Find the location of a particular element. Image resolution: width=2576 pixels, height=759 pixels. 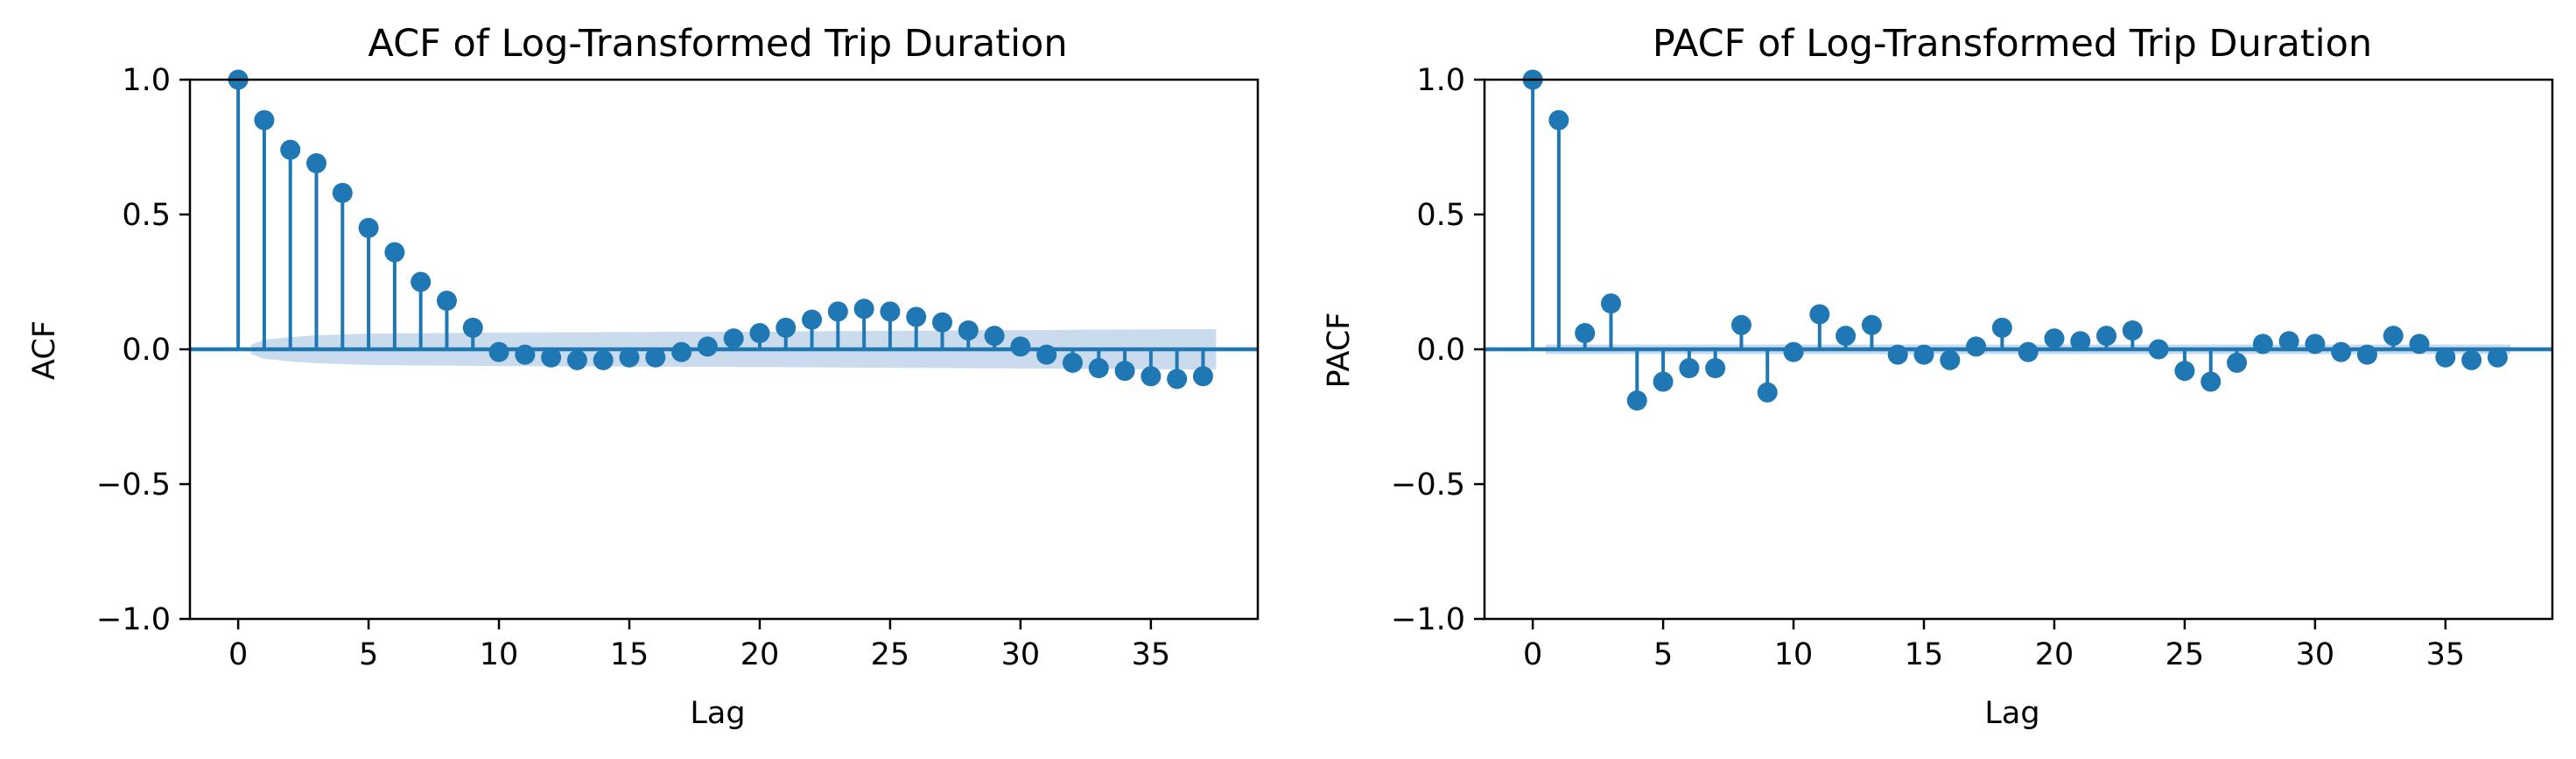

pacf-x-tick-label-30: 30 is located at coordinates (2315, 654).